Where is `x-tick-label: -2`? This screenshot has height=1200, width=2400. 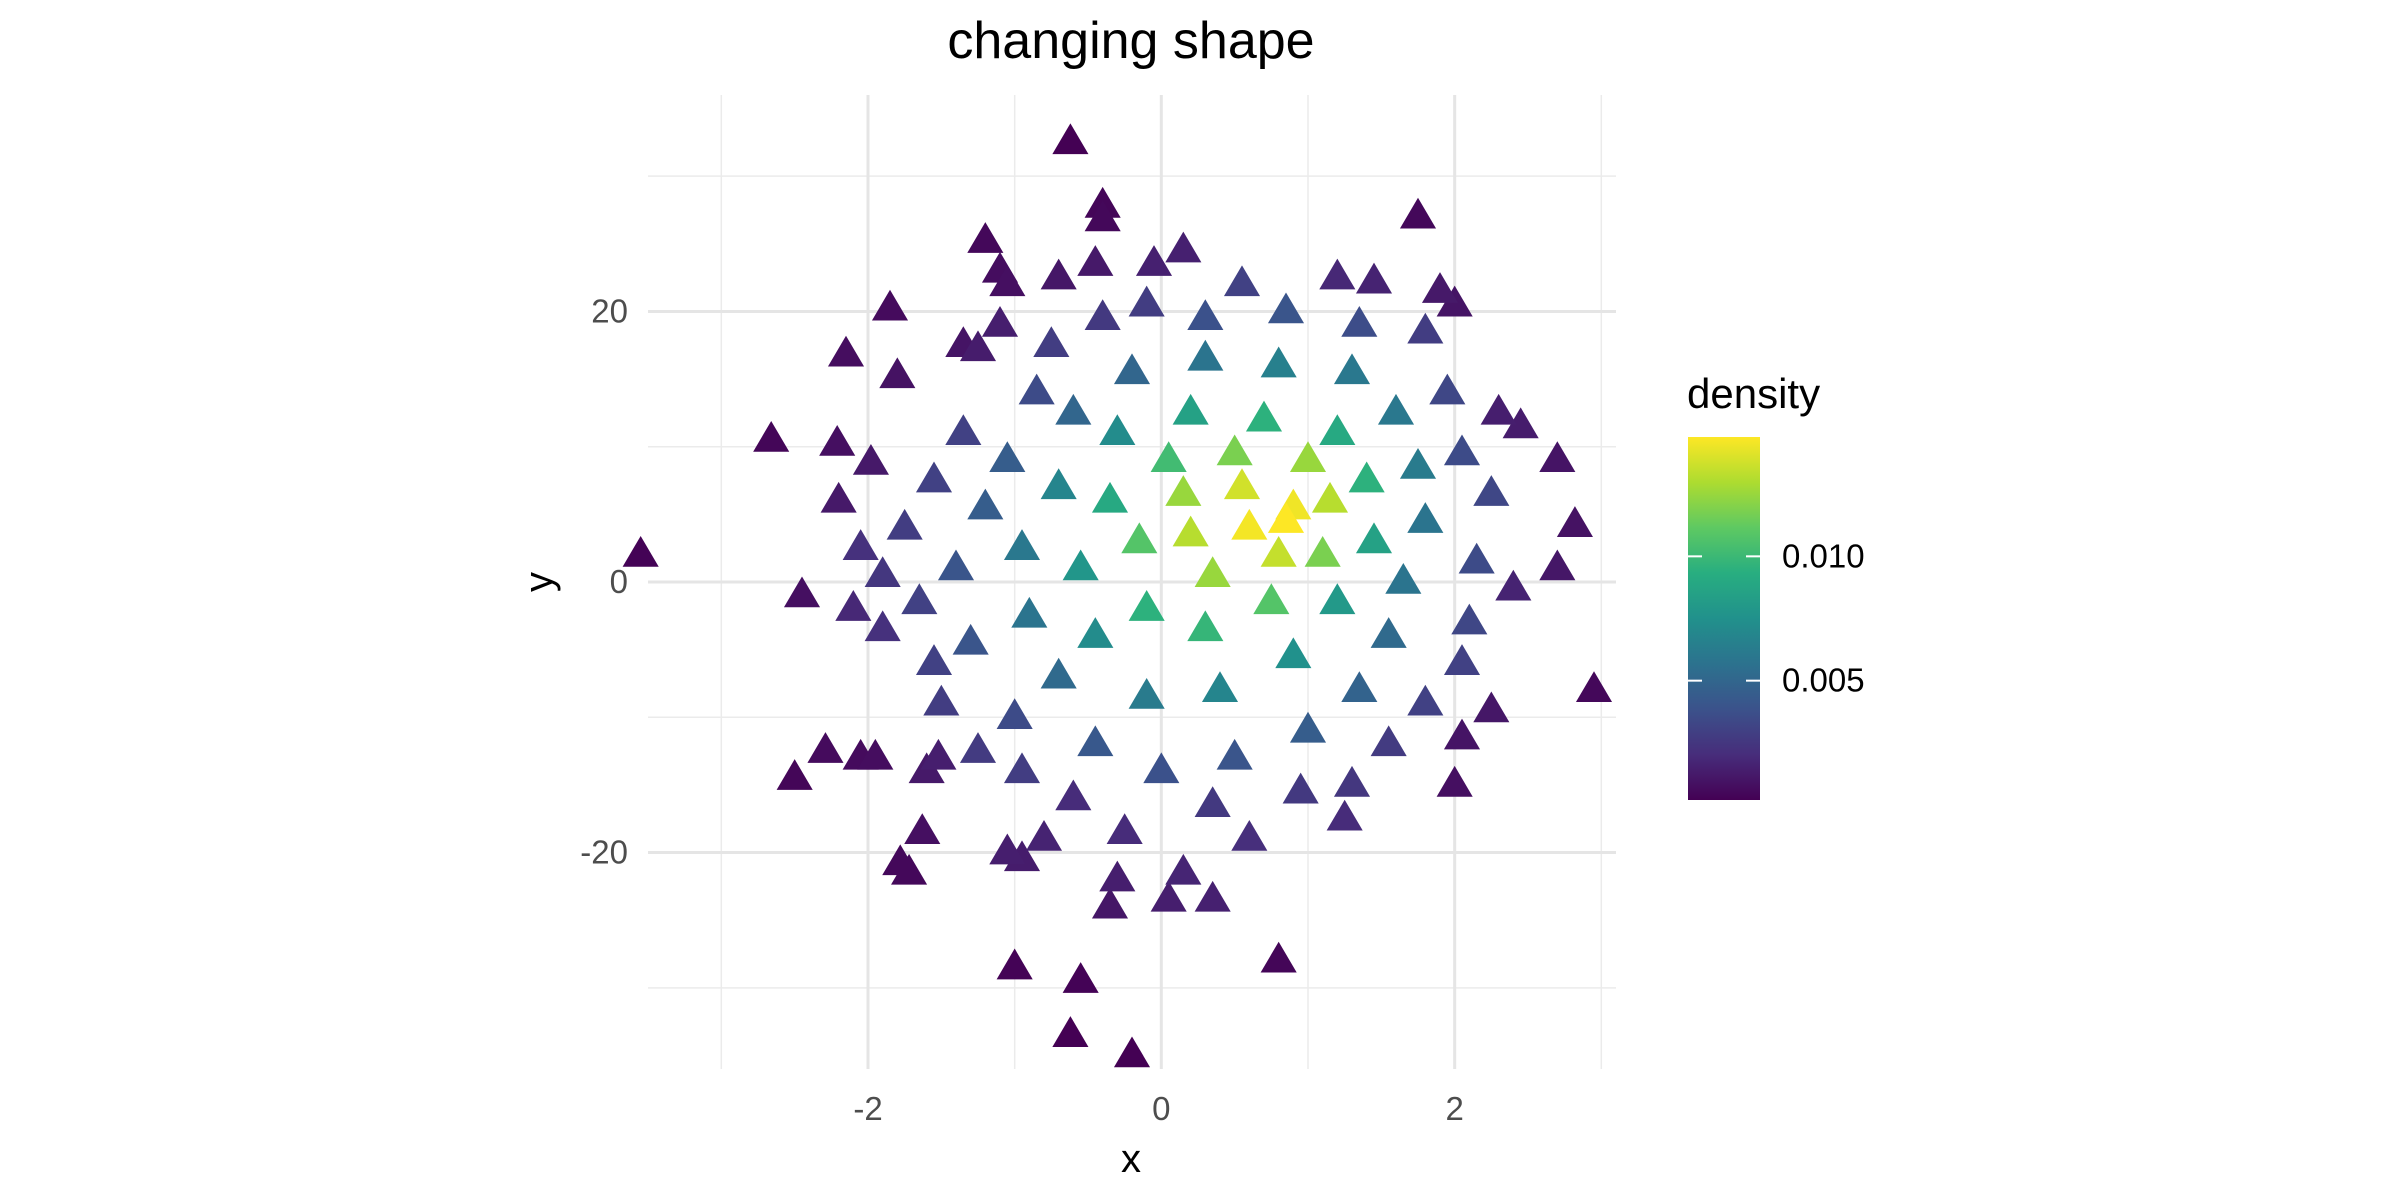 x-tick-label: -2 is located at coordinates (867, 1108).